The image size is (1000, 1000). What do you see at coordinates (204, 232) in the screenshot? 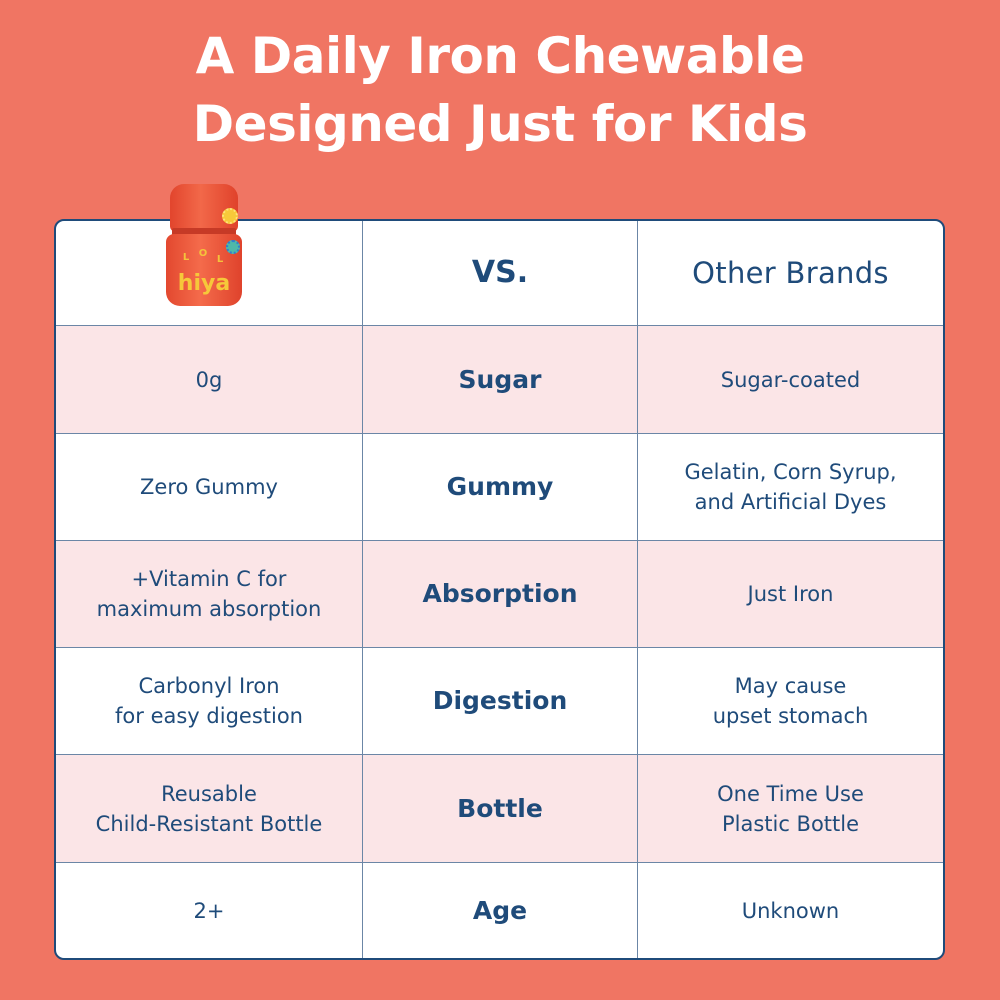
I see `bottle-neck` at bounding box center [204, 232].